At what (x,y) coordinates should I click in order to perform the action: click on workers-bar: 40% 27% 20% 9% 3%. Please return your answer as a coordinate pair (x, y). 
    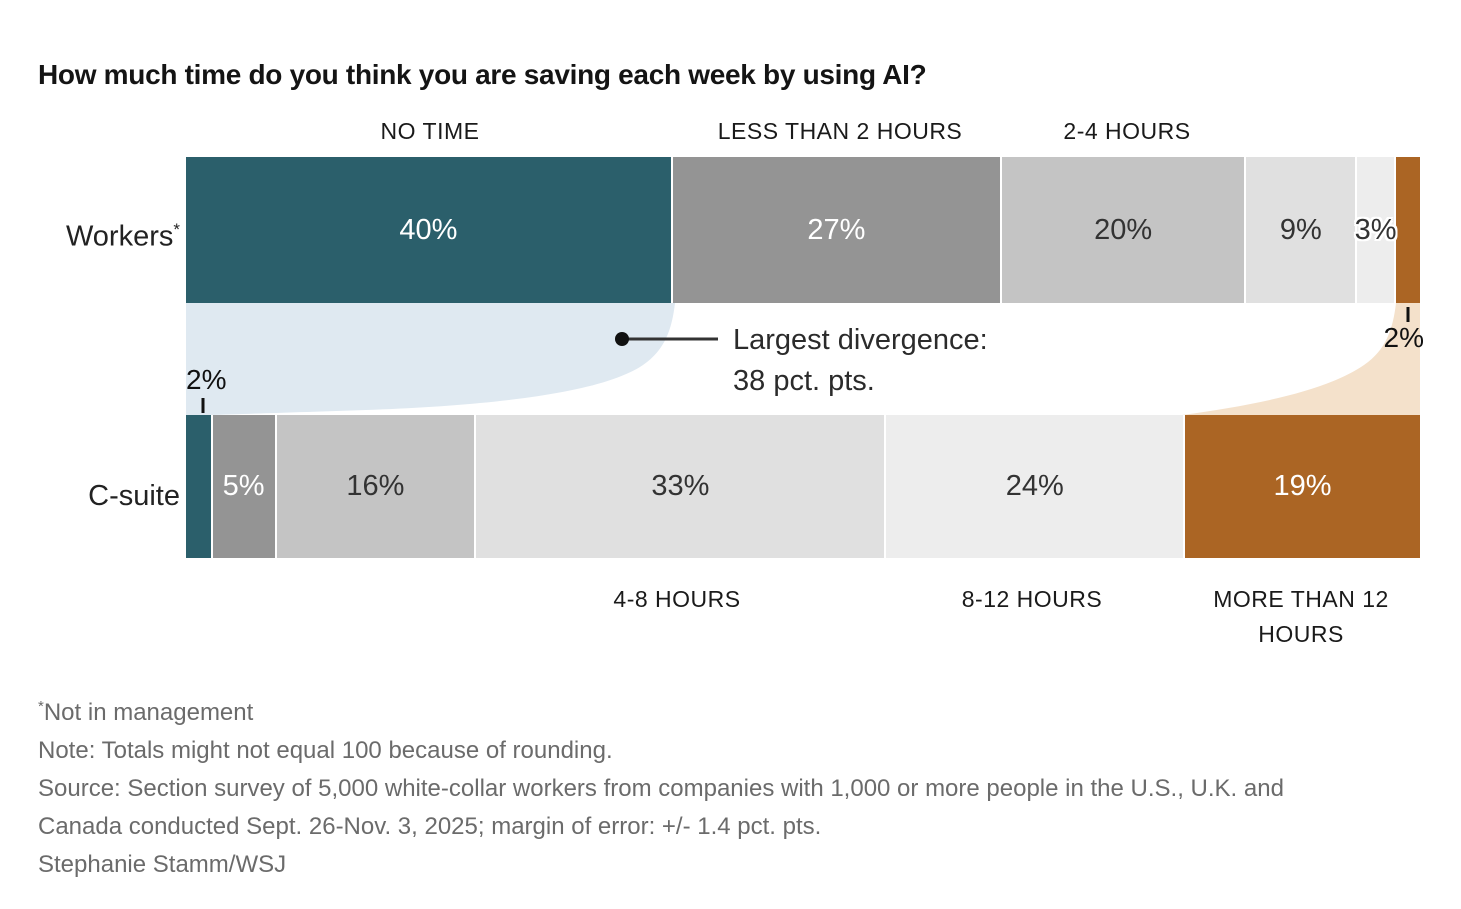
    Looking at the image, I should click on (803, 230).